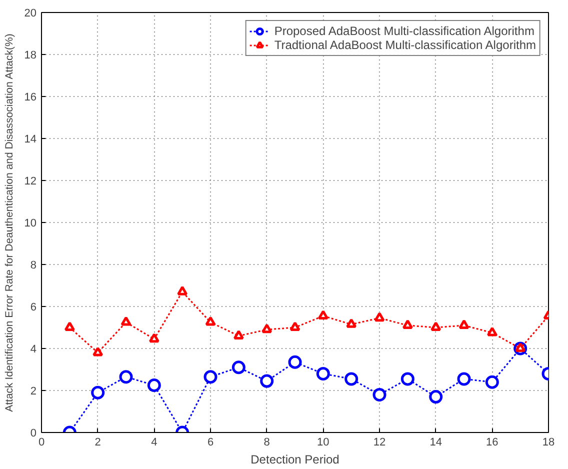 The width and height of the screenshot is (568, 469). What do you see at coordinates (30, 224) in the screenshot?
I see `y-tick-label: 10` at bounding box center [30, 224].